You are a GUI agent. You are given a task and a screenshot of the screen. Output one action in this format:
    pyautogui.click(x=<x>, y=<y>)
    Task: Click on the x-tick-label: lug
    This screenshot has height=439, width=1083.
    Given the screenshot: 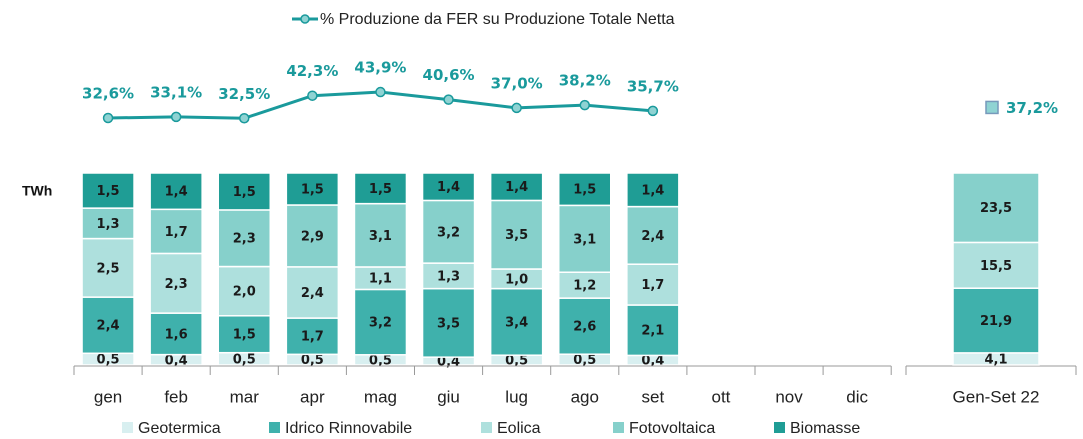 What is the action you would take?
    pyautogui.click(x=516, y=396)
    